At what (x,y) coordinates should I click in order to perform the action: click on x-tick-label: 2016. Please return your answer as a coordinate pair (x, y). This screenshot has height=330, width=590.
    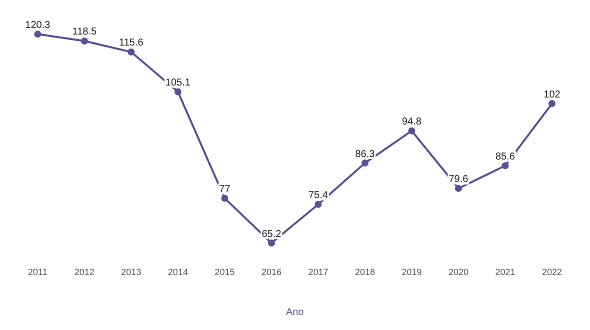
    Looking at the image, I should click on (271, 272).